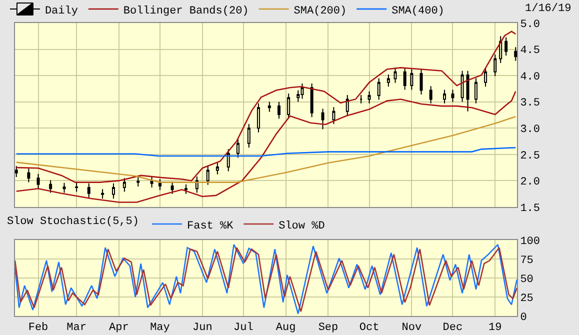 Image resolution: width=579 pixels, height=335 pixels. Describe the element at coordinates (38, 328) in the screenshot. I see `x-tick-label: Feb` at that location.